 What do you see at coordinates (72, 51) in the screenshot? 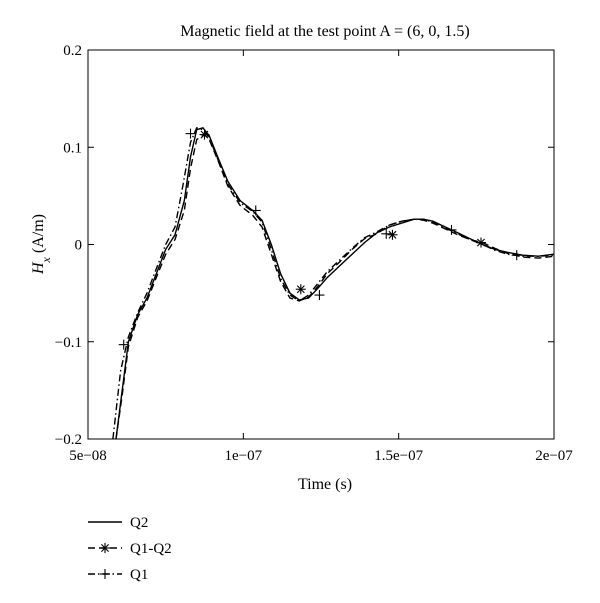
I see `y-tick-label: 0.2` at bounding box center [72, 51].